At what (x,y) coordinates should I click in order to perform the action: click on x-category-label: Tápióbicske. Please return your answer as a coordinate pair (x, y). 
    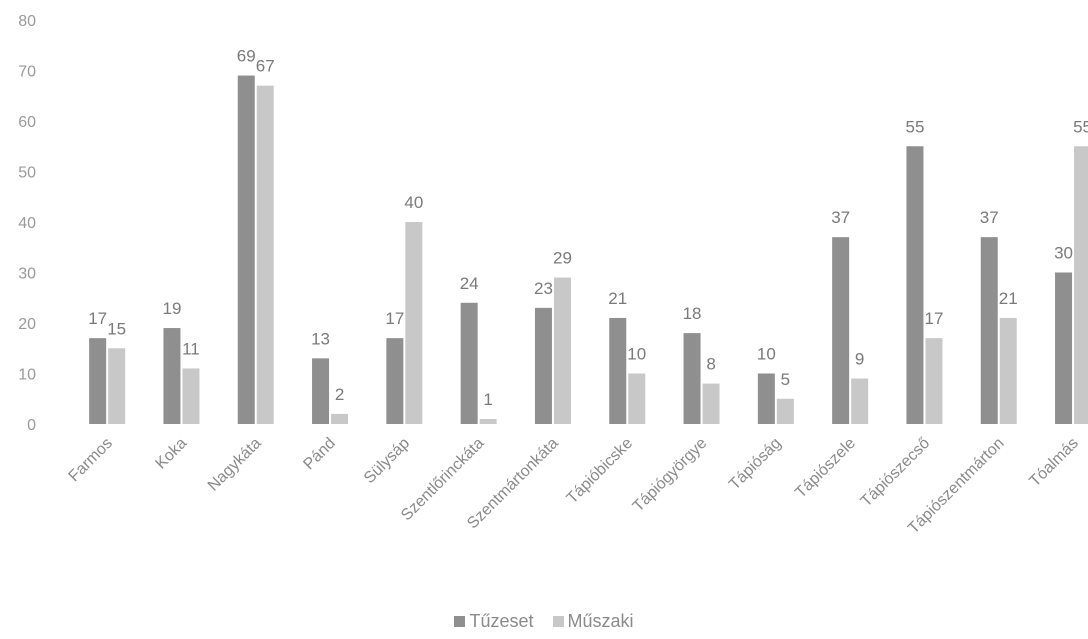
    Looking at the image, I should click on (600, 471).